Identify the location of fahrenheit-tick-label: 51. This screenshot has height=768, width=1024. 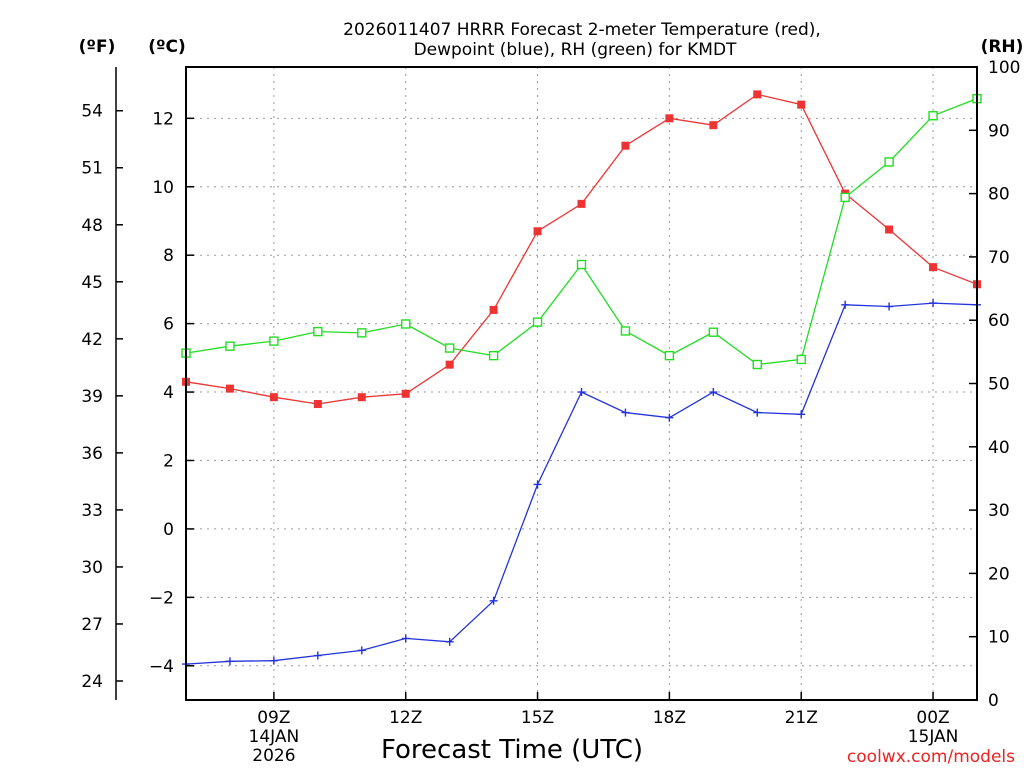
(92, 169).